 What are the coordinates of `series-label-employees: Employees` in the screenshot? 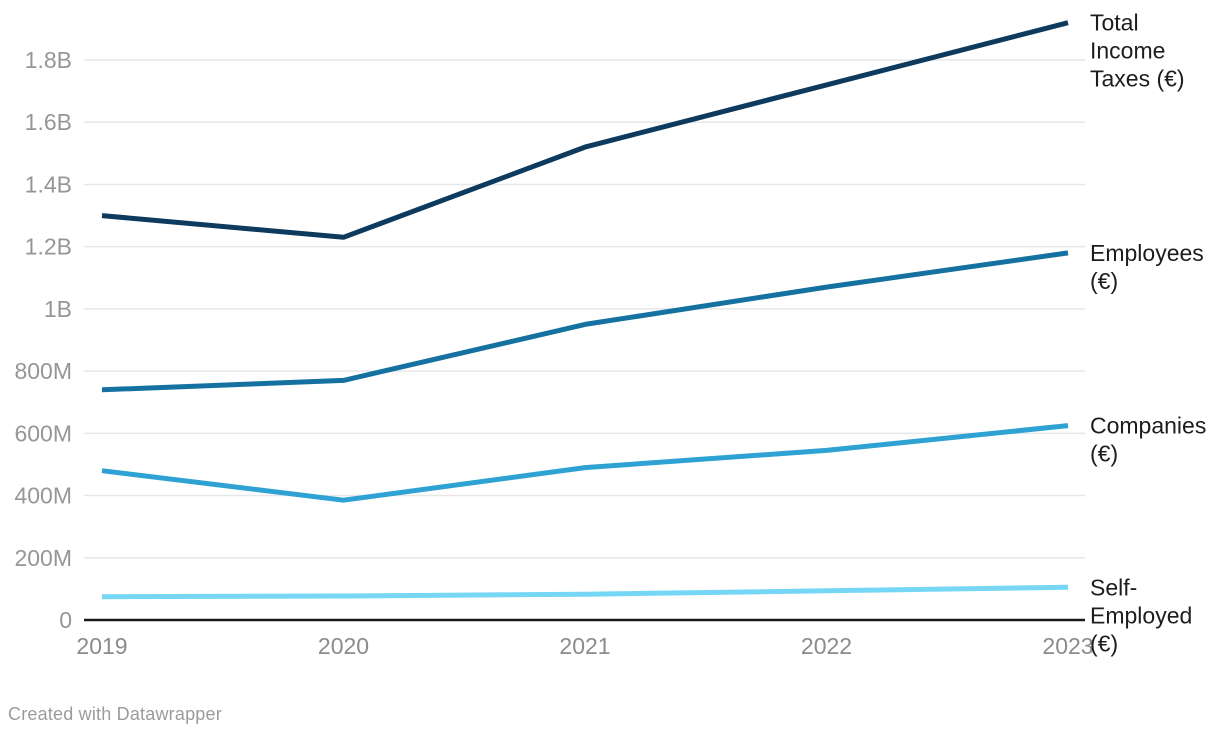 It's located at (1147, 253).